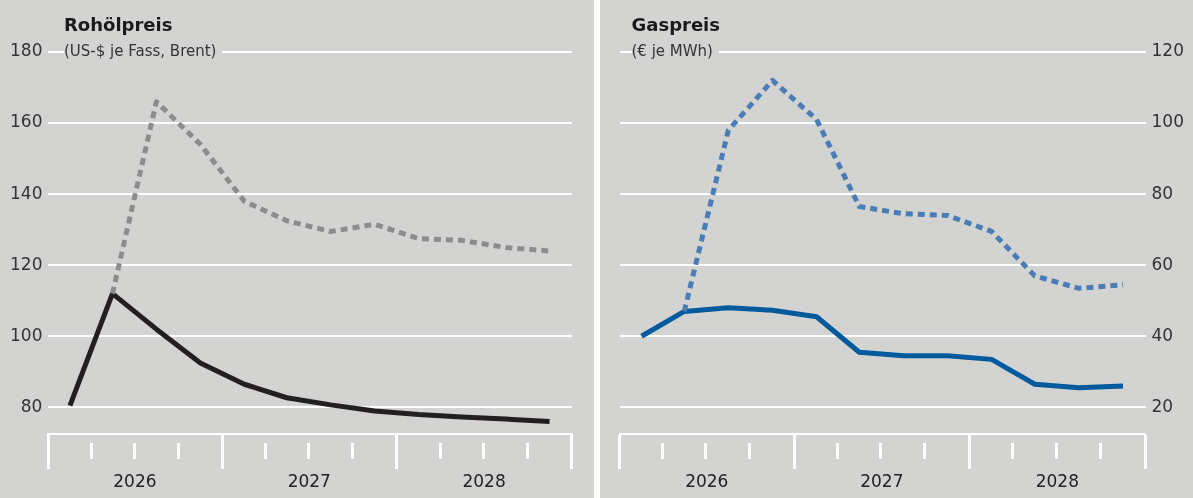  I want to click on chart-title: Rohölpreis, so click(118, 24).